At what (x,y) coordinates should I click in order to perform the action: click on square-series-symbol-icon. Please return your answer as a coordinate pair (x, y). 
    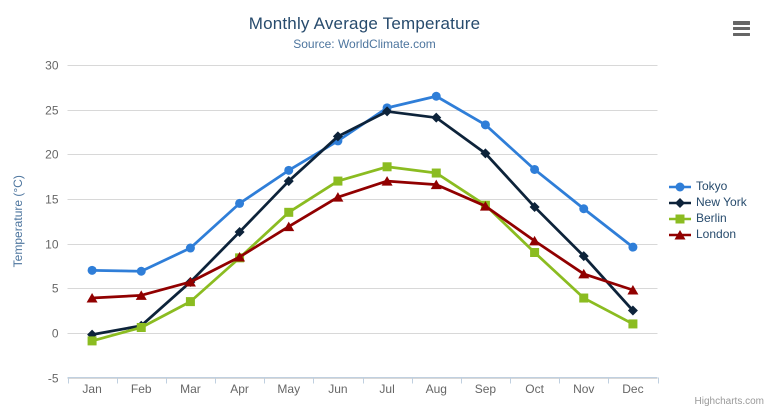
    Looking at the image, I should click on (680, 218).